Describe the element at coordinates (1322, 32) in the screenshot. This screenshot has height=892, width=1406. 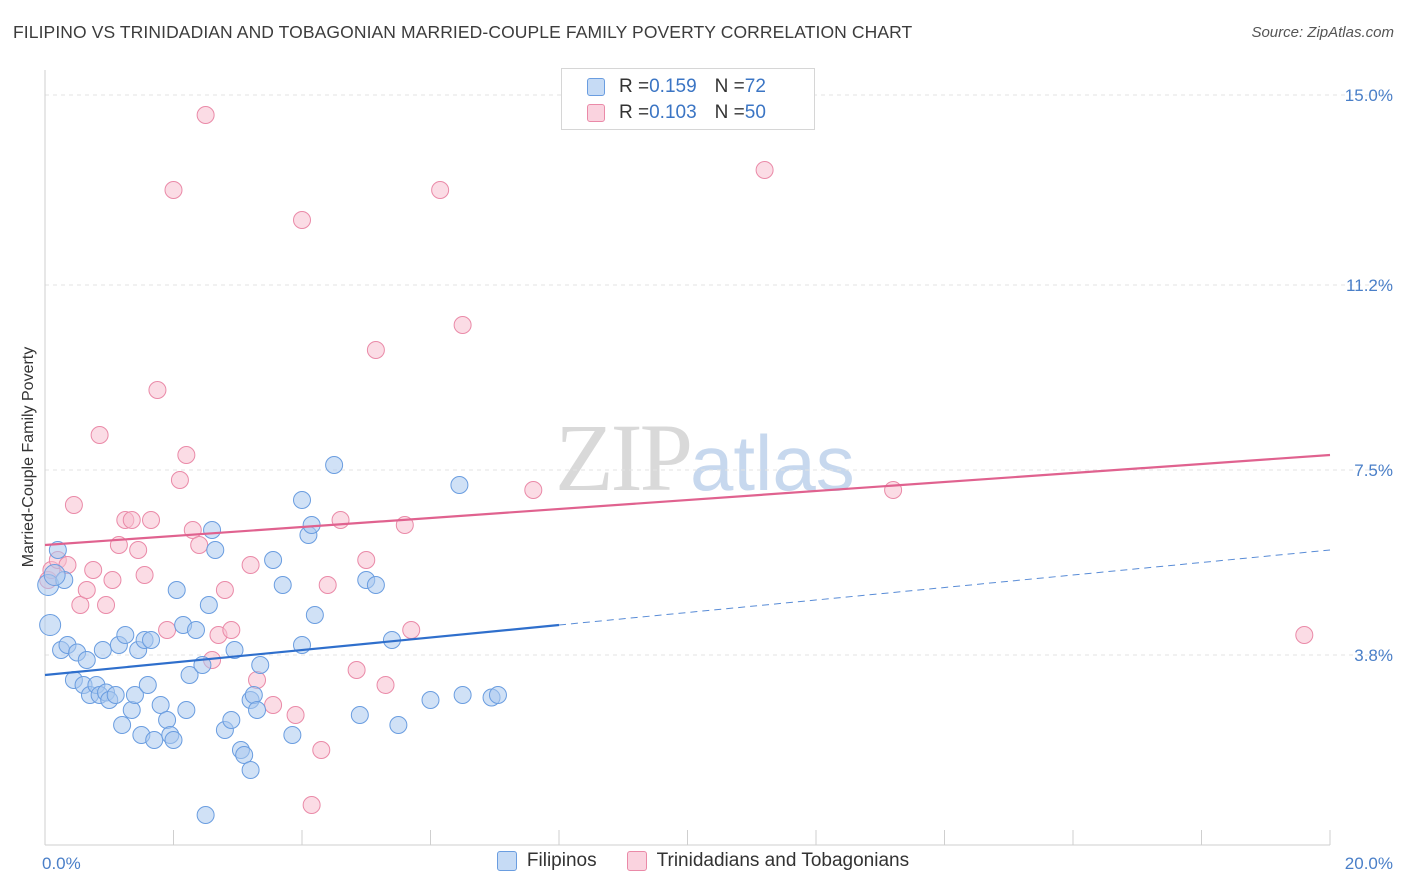
I see `source-label: Source: ZipAtlas.com` at that location.